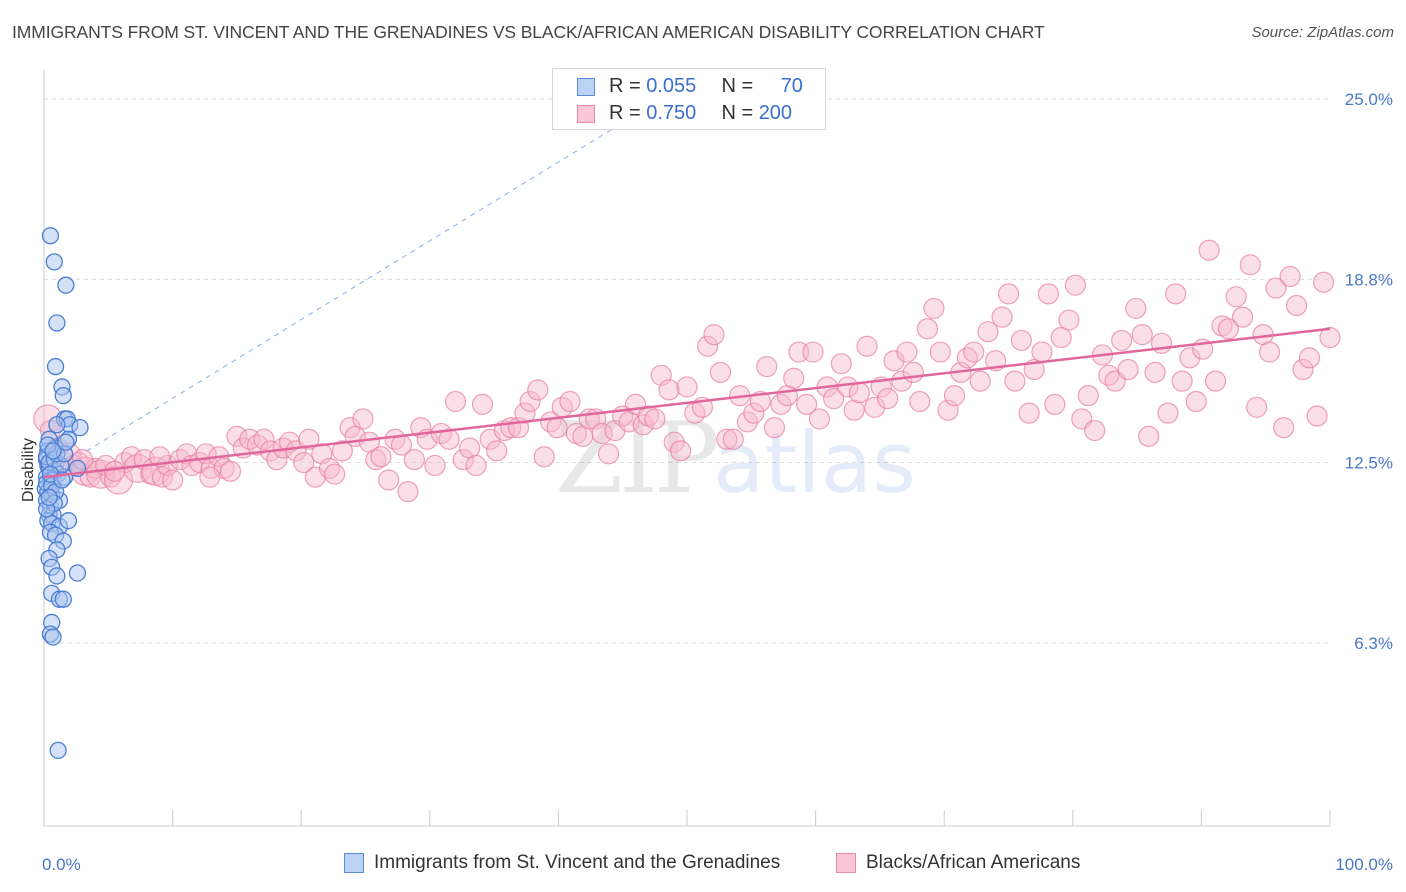 This screenshot has height=892, width=1406. Describe the element at coordinates (1369, 99) in the screenshot. I see `y-tick-label-3: 25.0%` at that location.